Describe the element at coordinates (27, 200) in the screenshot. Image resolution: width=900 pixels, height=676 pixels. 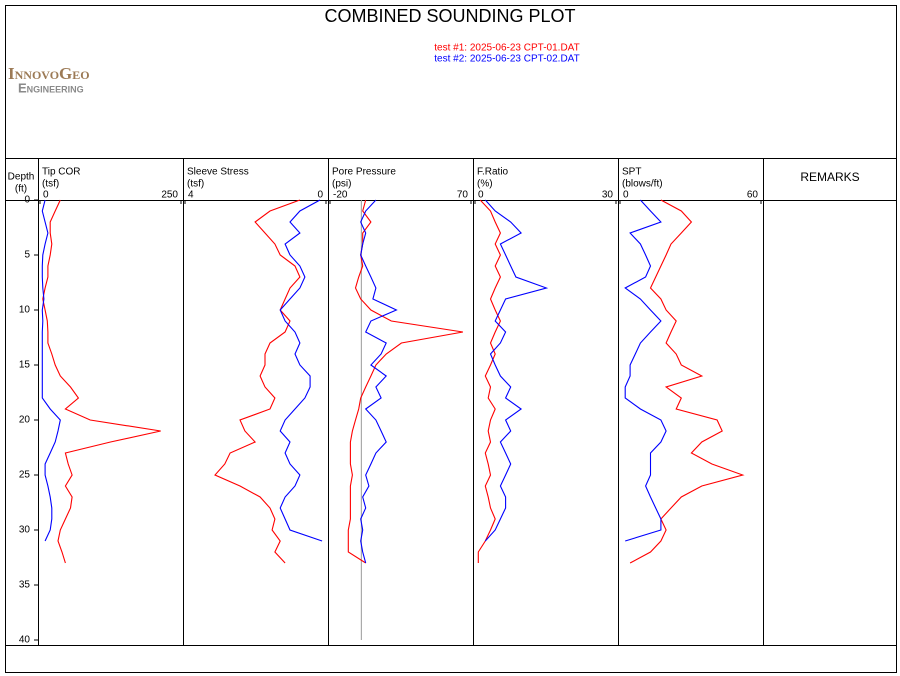
I see `depth-tick-label: 0` at that location.